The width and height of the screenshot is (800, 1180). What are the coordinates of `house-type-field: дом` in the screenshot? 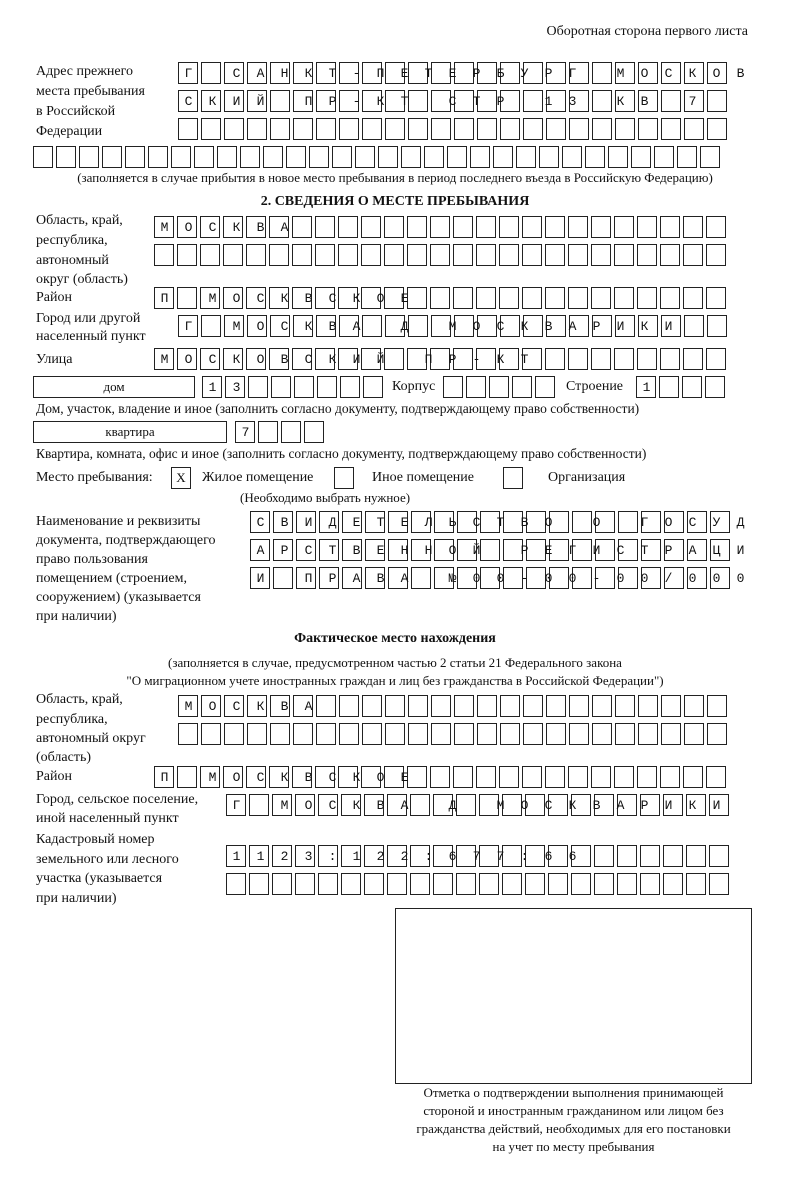 It's located at (114, 387).